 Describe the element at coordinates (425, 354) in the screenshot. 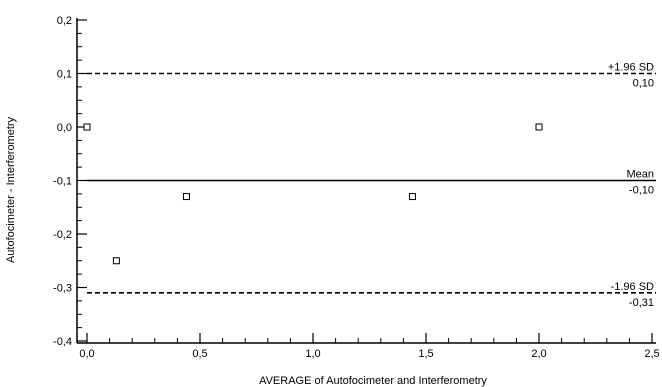

I see `x-tick-label: 1,5` at that location.